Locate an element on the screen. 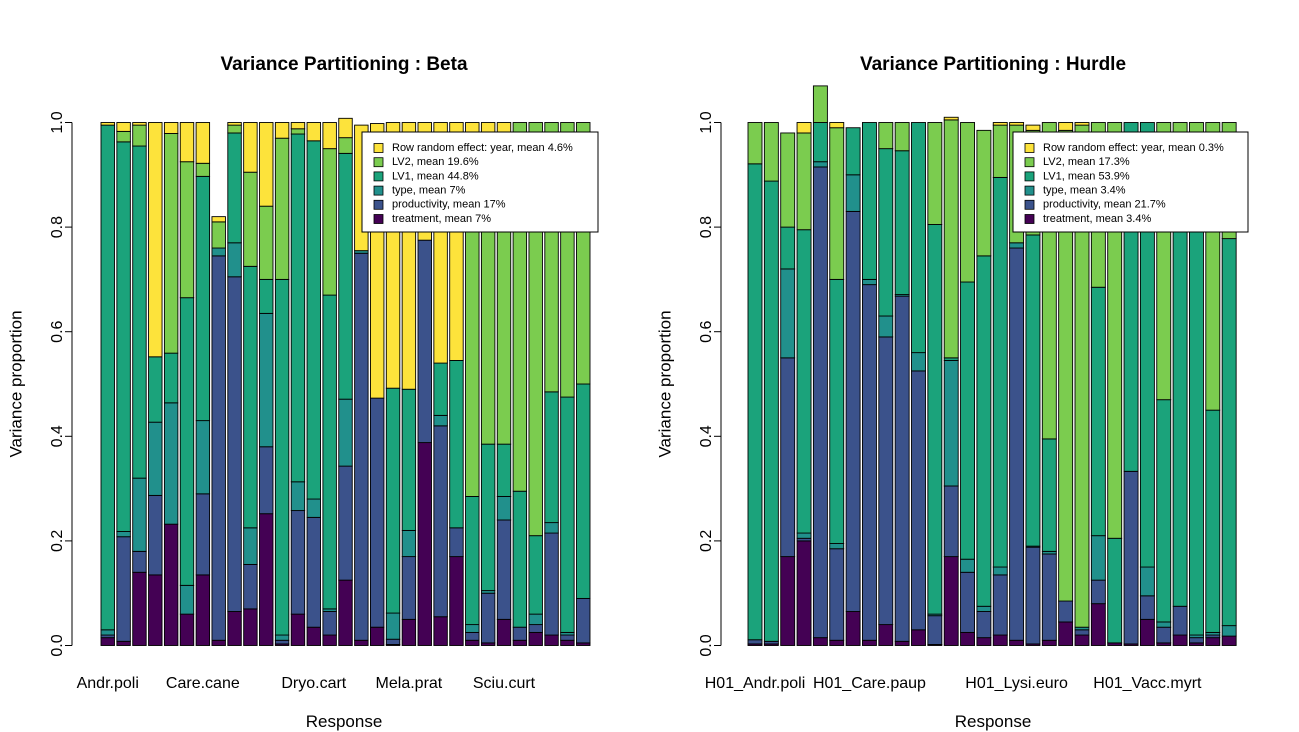 The height and width of the screenshot is (732, 1299). y-tick-label: 0.0 is located at coordinates (706, 645).